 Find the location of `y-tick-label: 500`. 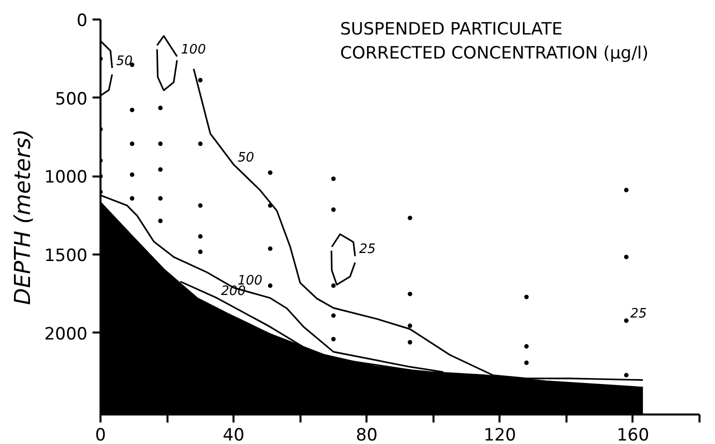

y-tick-label: 500 is located at coordinates (71, 99).